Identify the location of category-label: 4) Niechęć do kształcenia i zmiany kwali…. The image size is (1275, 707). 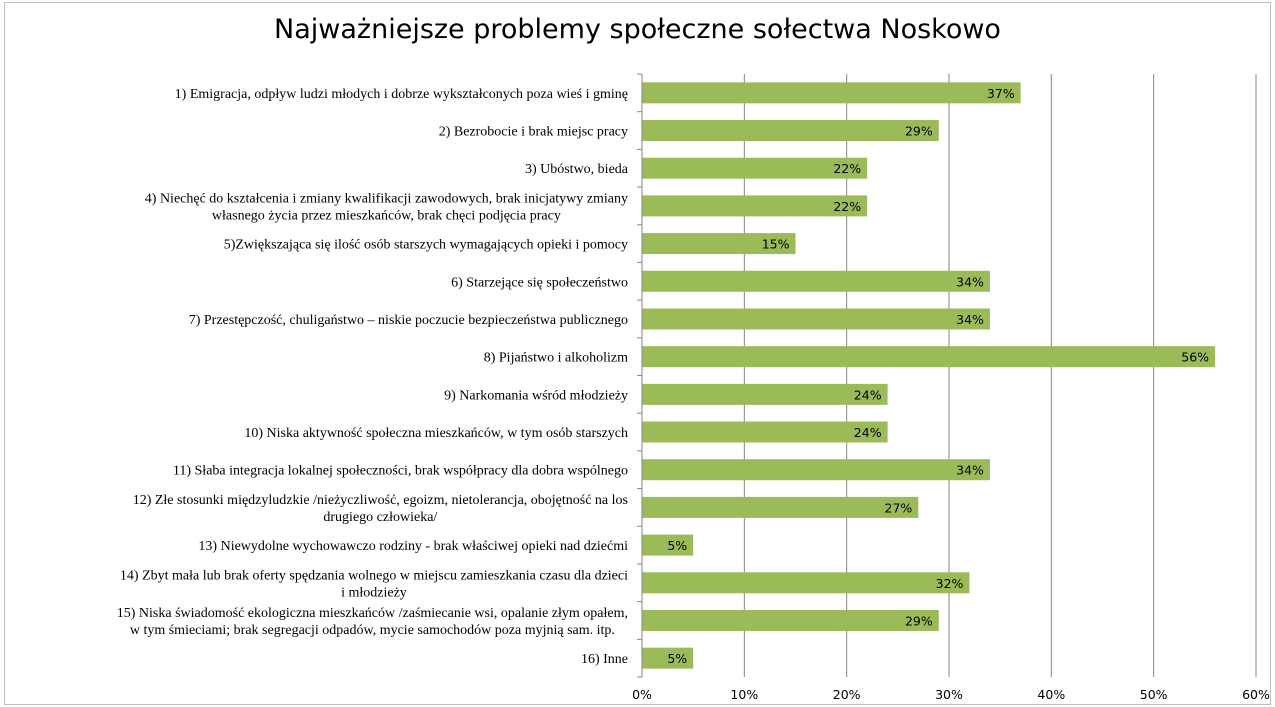
(386, 207).